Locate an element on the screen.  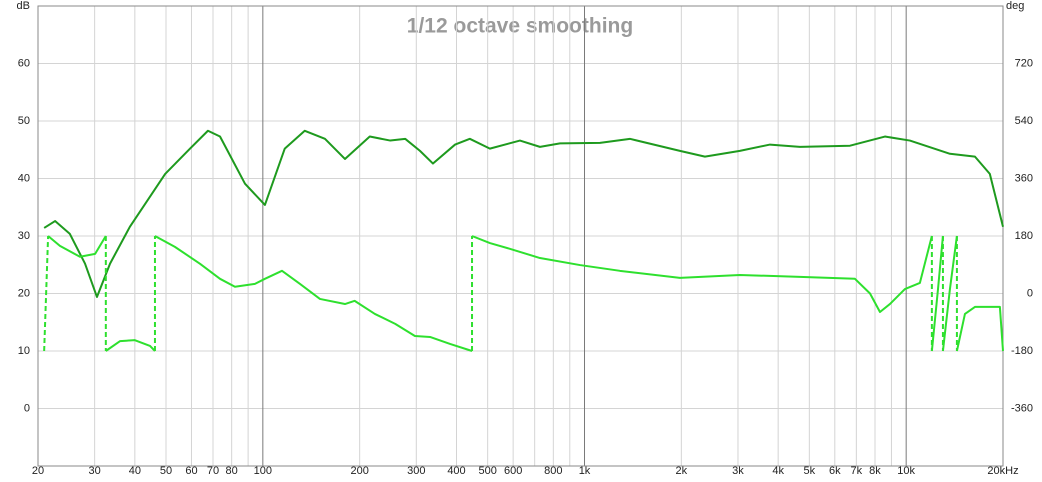
x-tick-label: 3k is located at coordinates (738, 471).